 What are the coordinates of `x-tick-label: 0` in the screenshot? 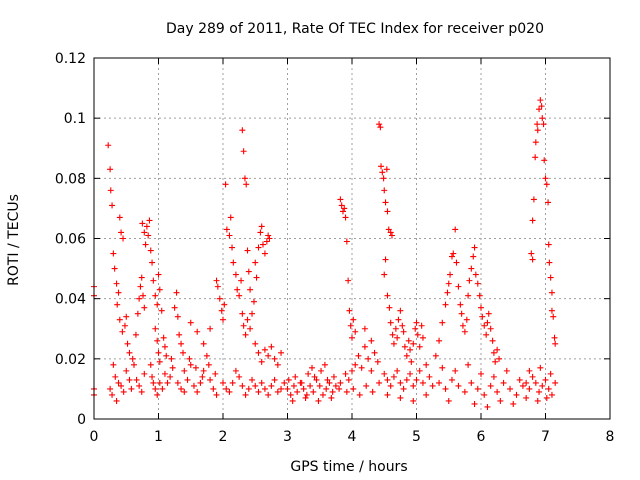 It's located at (94, 437).